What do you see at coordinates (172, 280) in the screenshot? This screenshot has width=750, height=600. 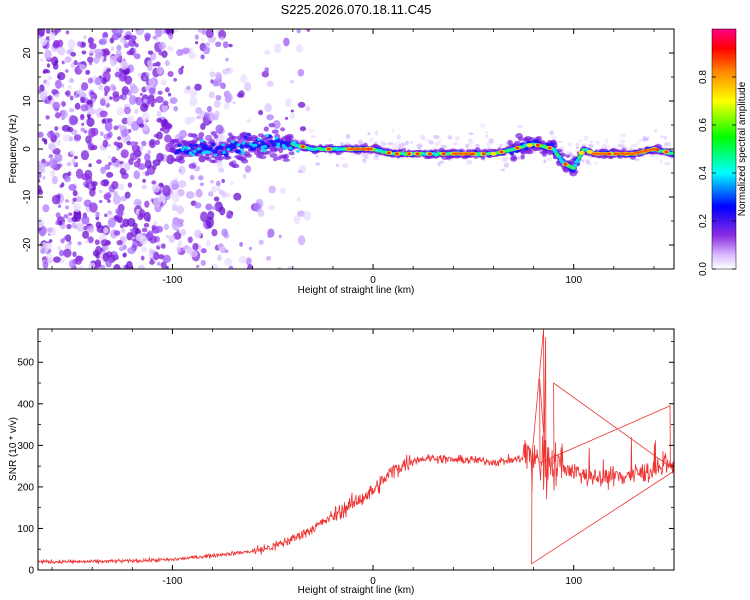 I see `x-tick-label: -100` at bounding box center [172, 280].